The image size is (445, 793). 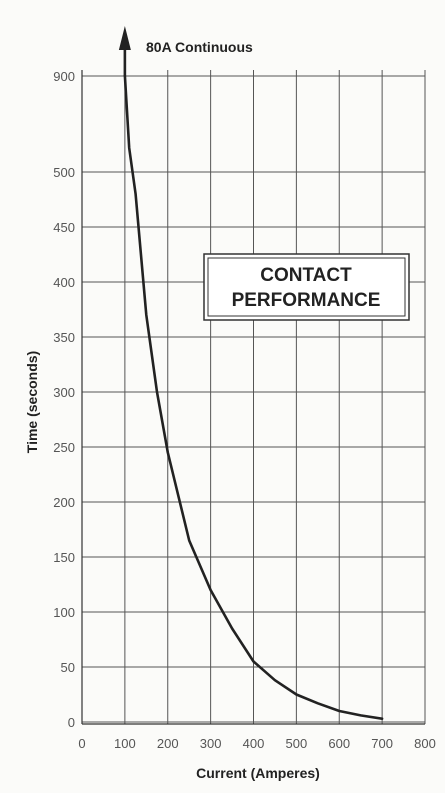 What do you see at coordinates (64, 282) in the screenshot?
I see `y-tick-label-400: 400` at bounding box center [64, 282].